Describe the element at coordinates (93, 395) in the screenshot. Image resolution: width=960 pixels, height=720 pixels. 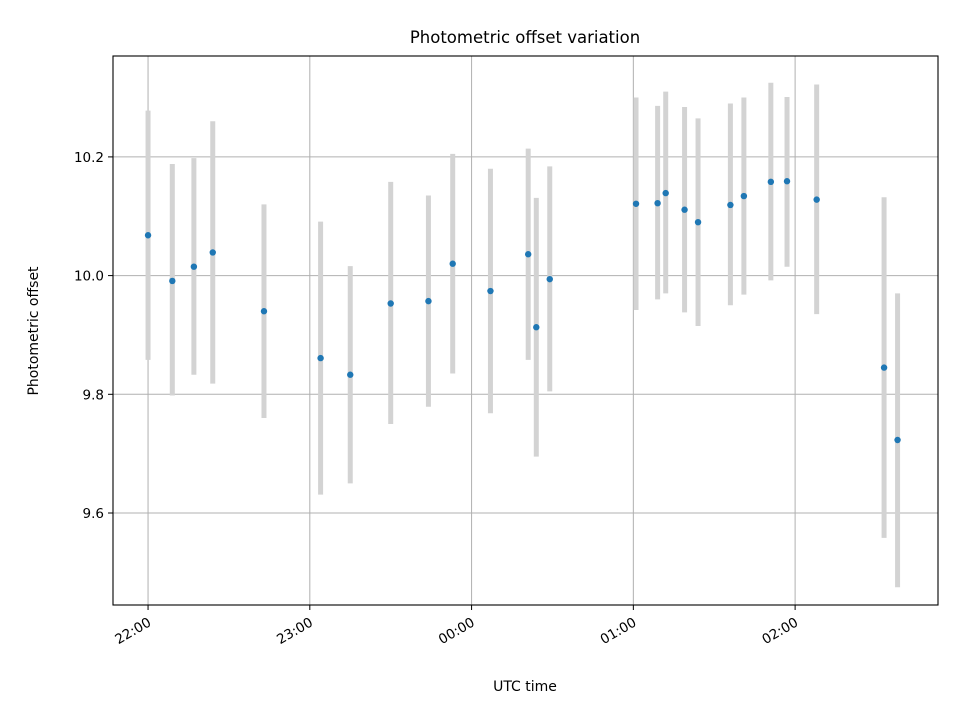
I see `y-tick-label: 9.8` at that location.